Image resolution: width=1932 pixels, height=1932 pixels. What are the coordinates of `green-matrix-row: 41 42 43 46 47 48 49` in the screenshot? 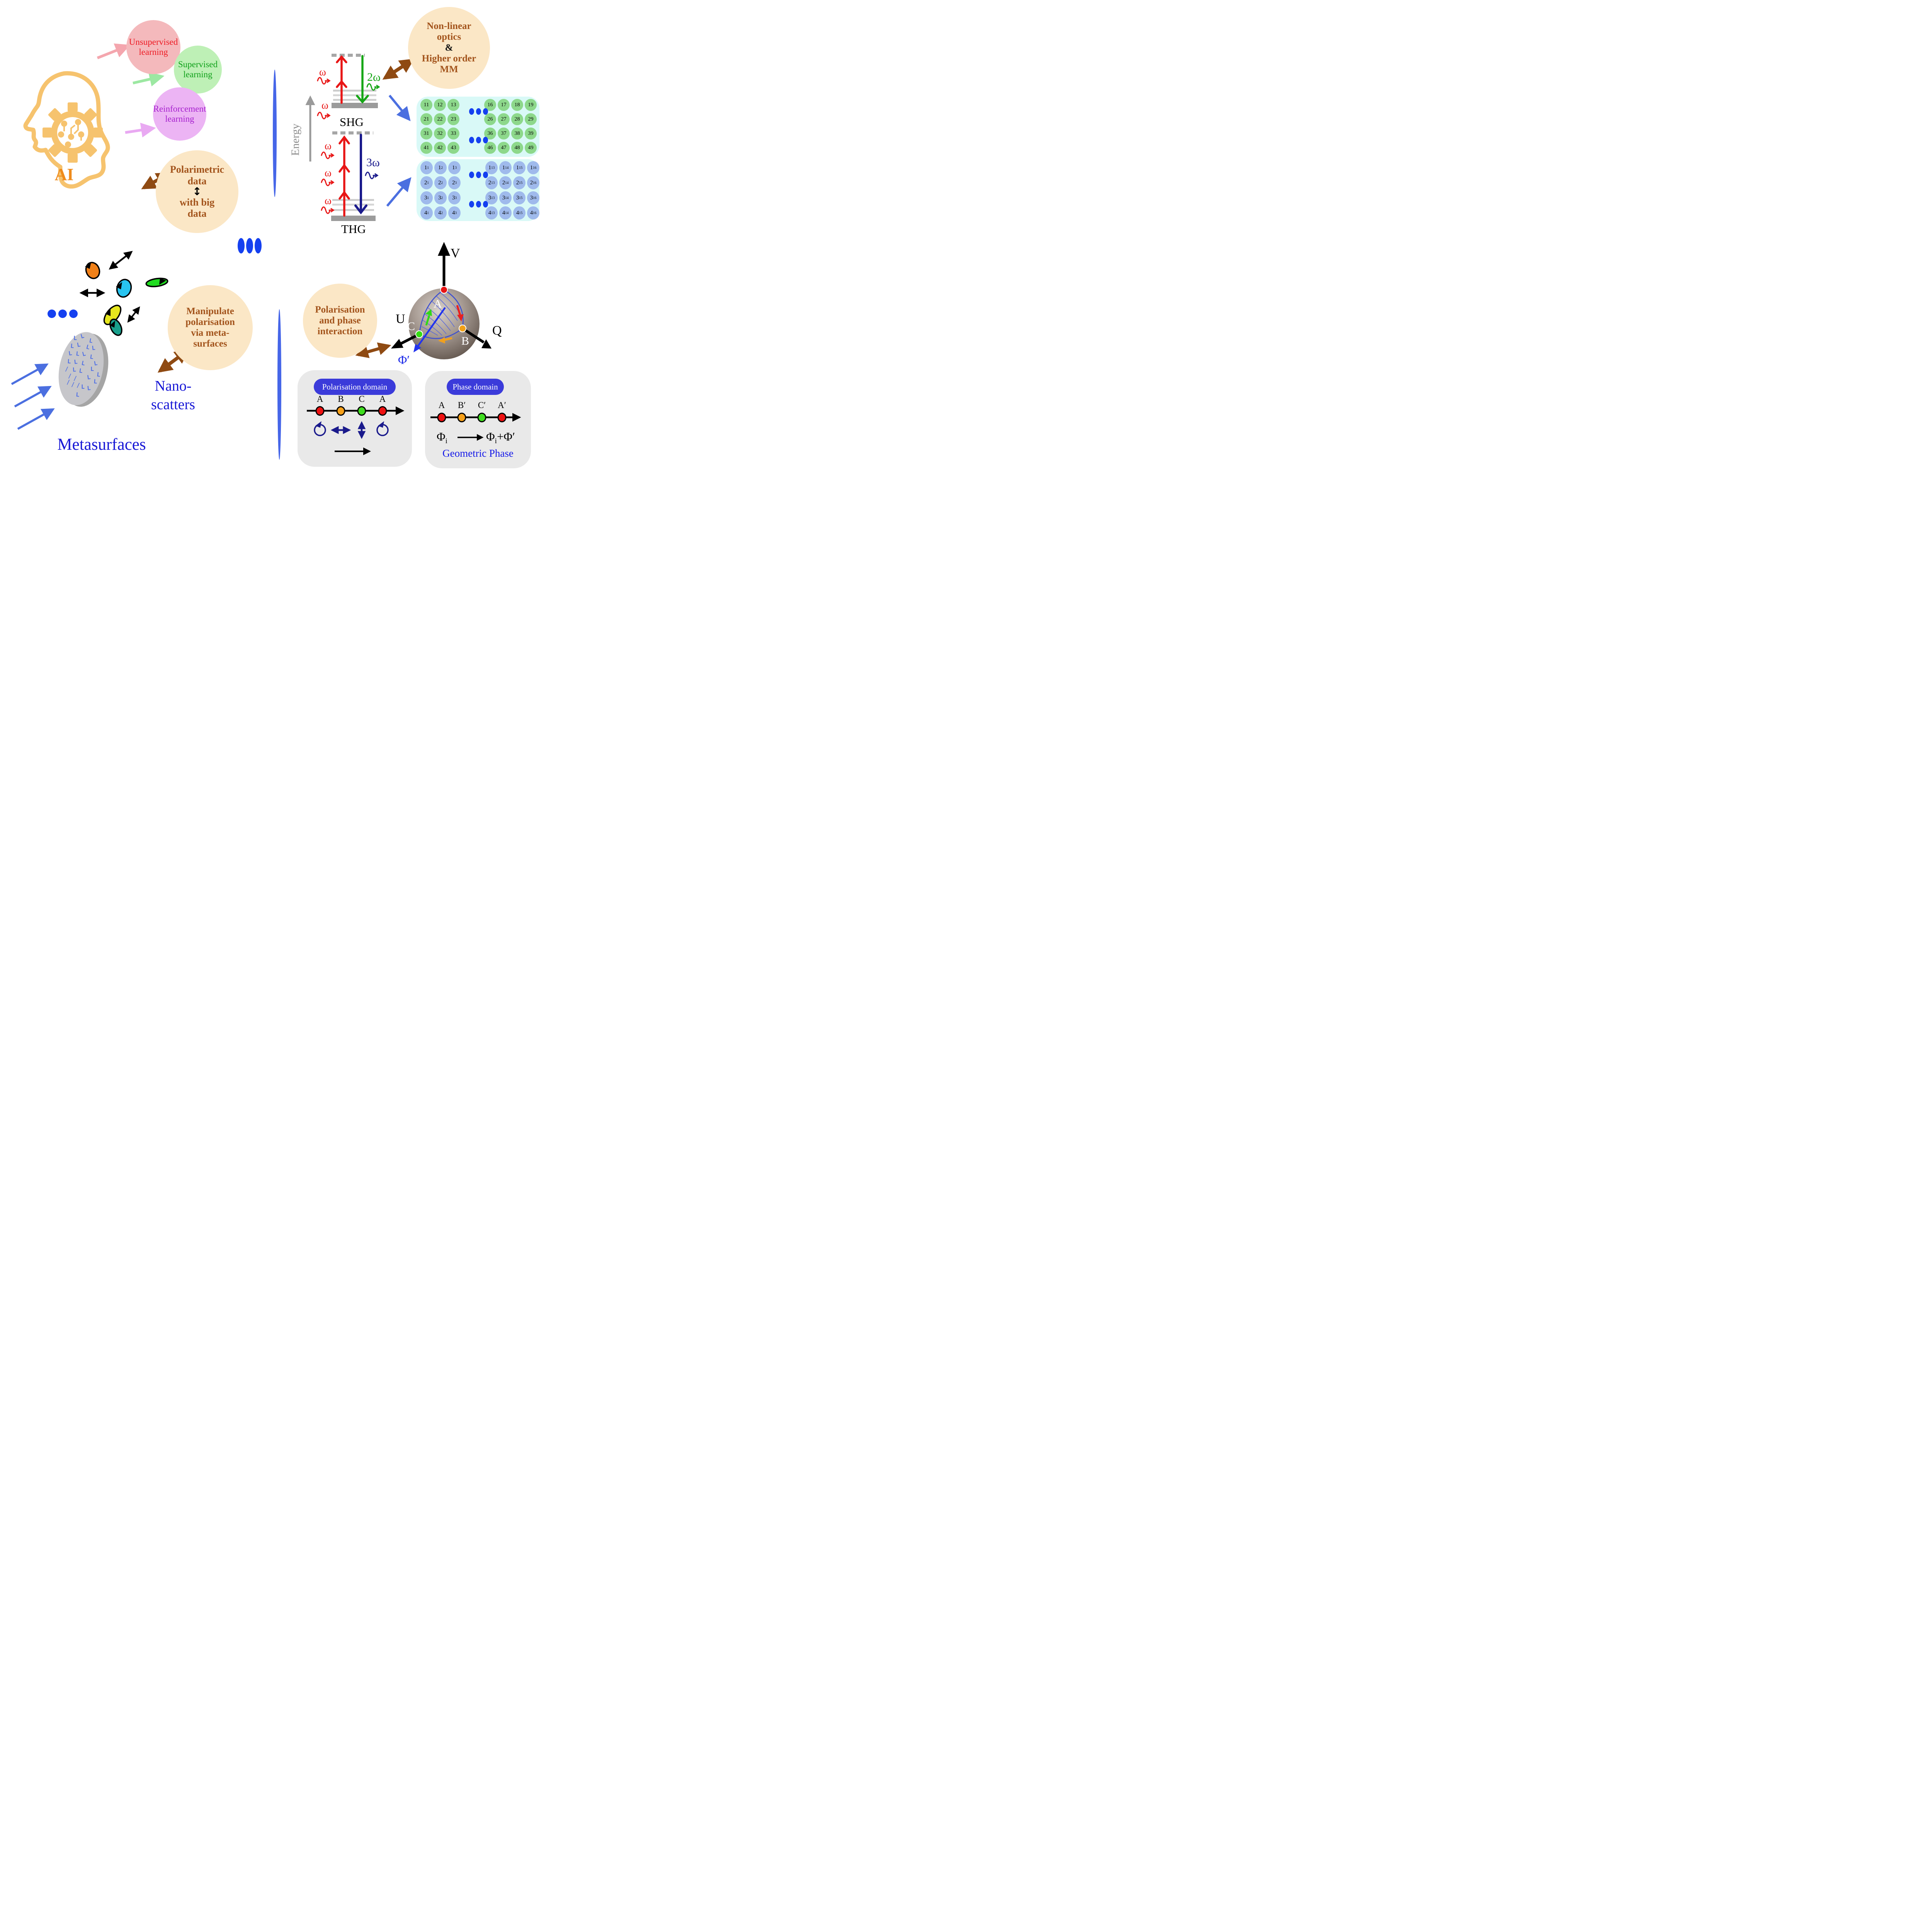 It's located at (478, 148).